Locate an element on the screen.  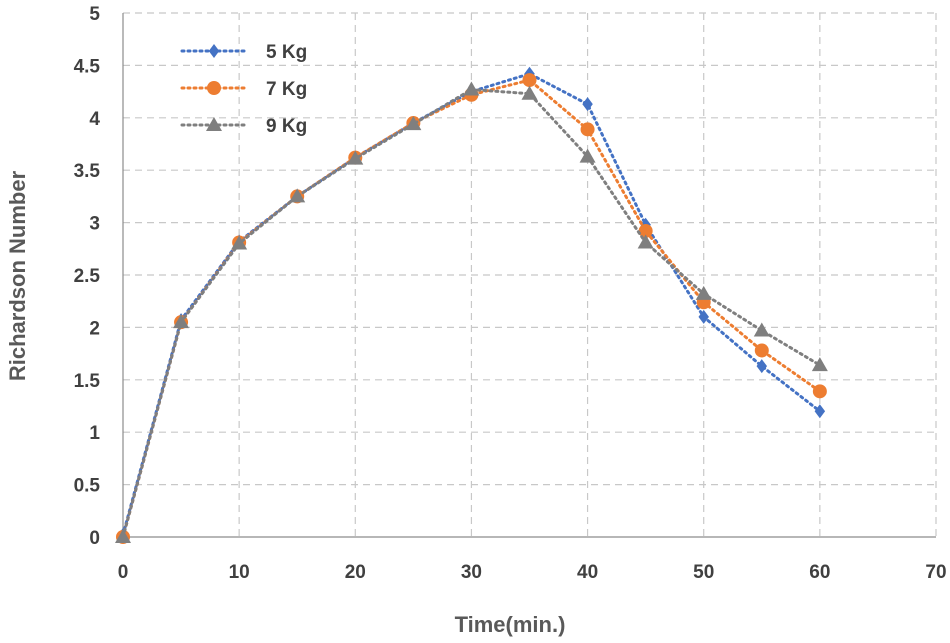
x-tick-label: 20 is located at coordinates (355, 572).